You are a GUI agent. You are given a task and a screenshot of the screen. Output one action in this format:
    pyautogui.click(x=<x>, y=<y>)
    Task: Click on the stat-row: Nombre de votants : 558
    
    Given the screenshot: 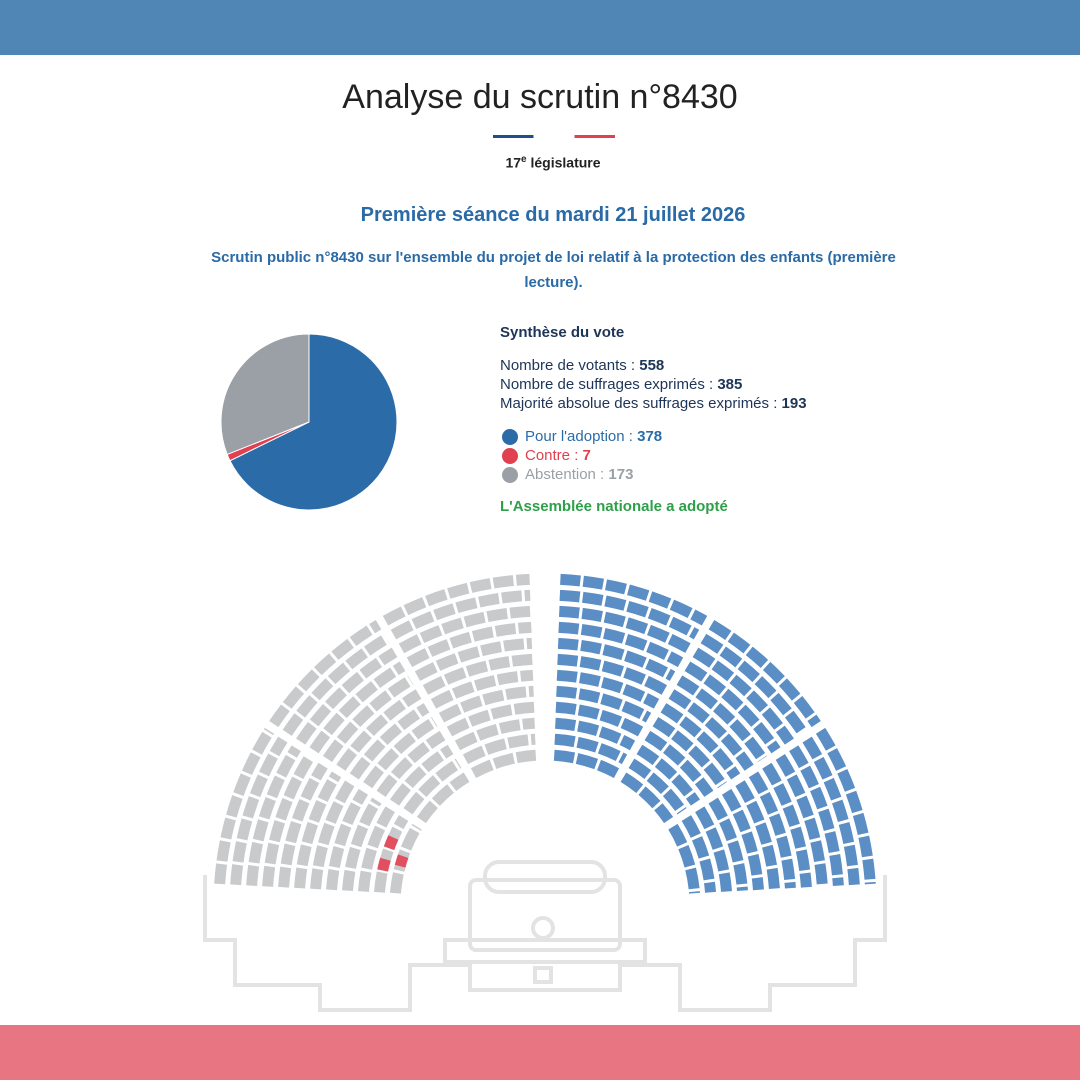 What is the action you would take?
    pyautogui.click(x=710, y=365)
    